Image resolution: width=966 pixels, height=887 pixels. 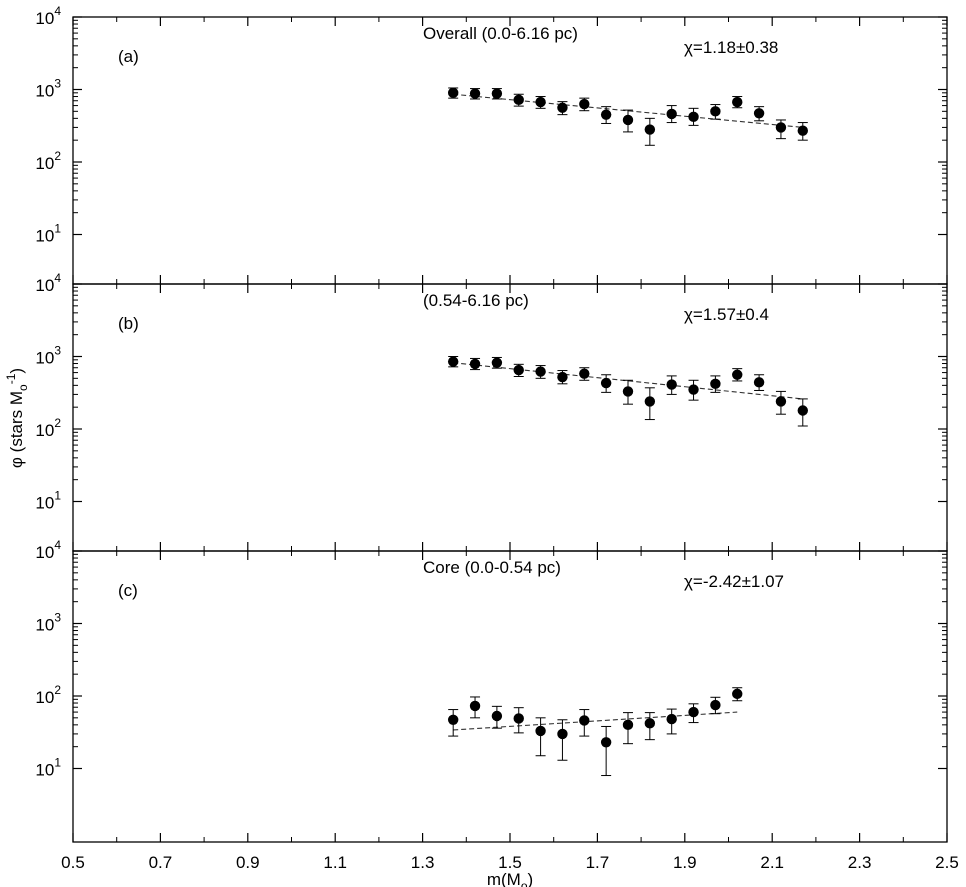 I want to click on fit-line-a, so click(x=628, y=110).